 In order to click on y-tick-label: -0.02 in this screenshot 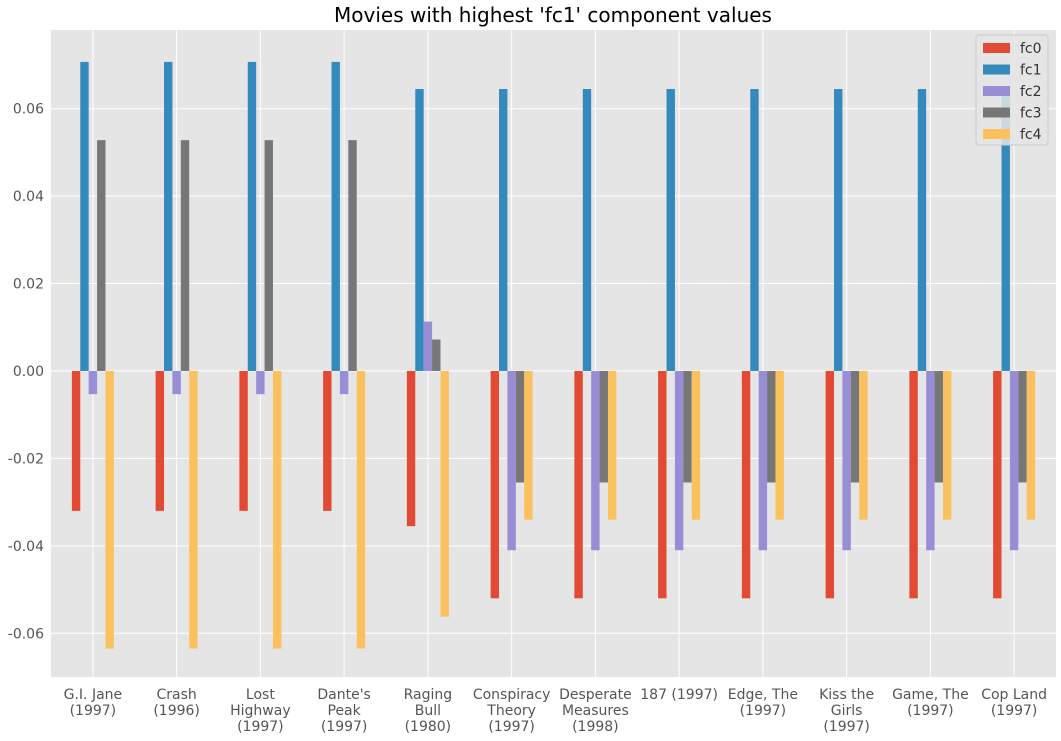, I will do `click(26, 459)`.